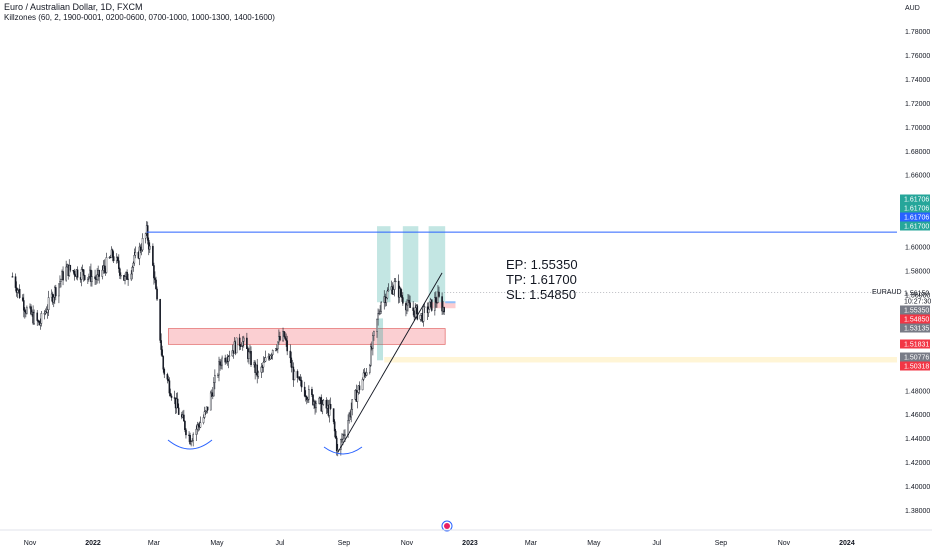 This screenshot has height=550, width=932. Describe the element at coordinates (344, 543) in the screenshot. I see `x-tick-label: Sep` at that location.